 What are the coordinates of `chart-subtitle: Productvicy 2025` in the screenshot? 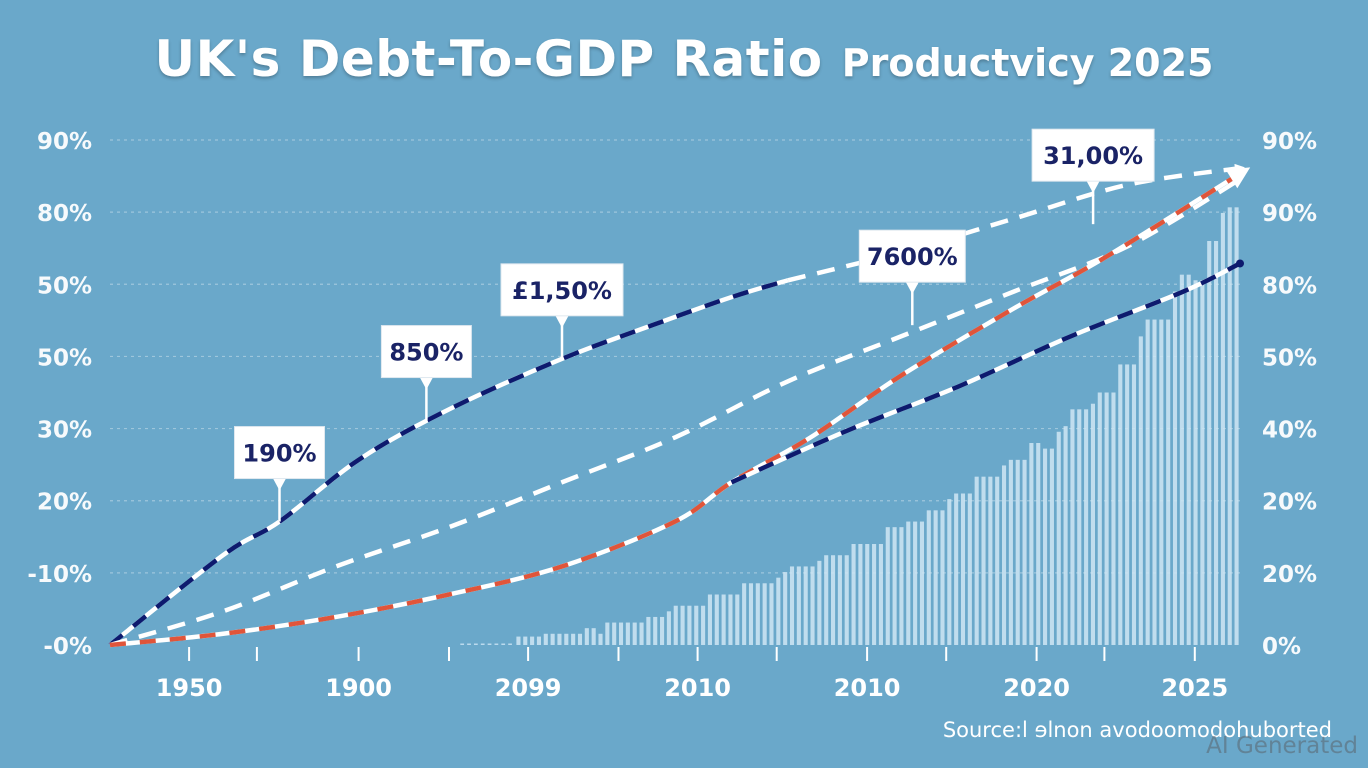 It's located at (1027, 63).